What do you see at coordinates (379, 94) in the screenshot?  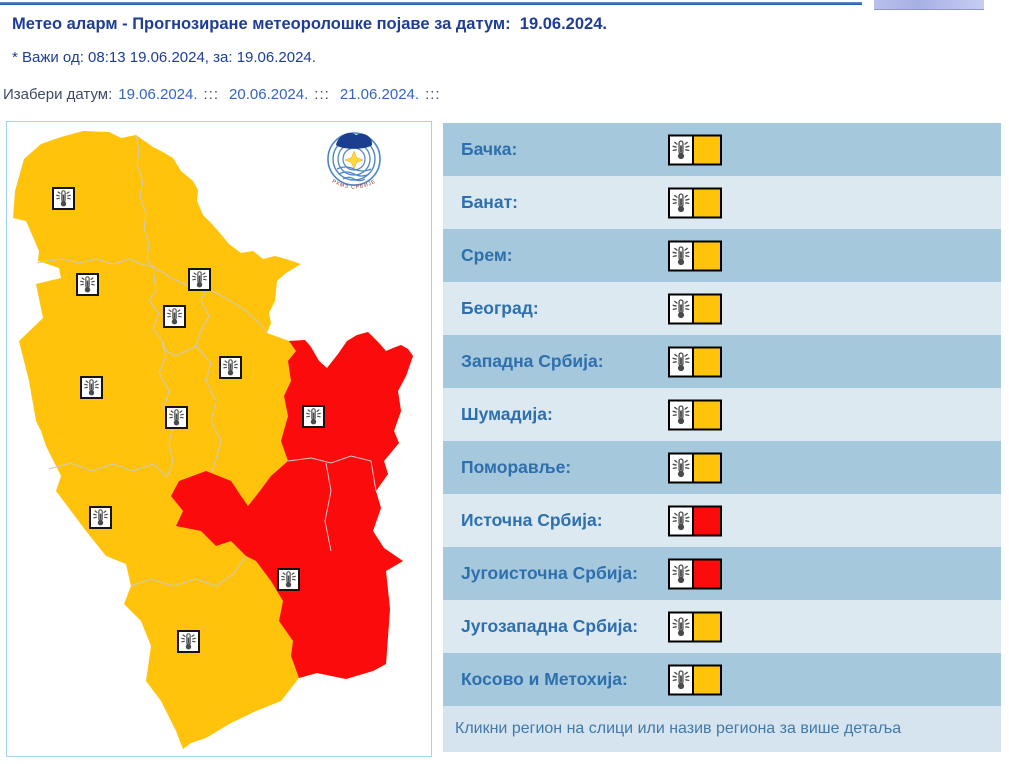 I see `date-option: 21.06.2024.` at bounding box center [379, 94].